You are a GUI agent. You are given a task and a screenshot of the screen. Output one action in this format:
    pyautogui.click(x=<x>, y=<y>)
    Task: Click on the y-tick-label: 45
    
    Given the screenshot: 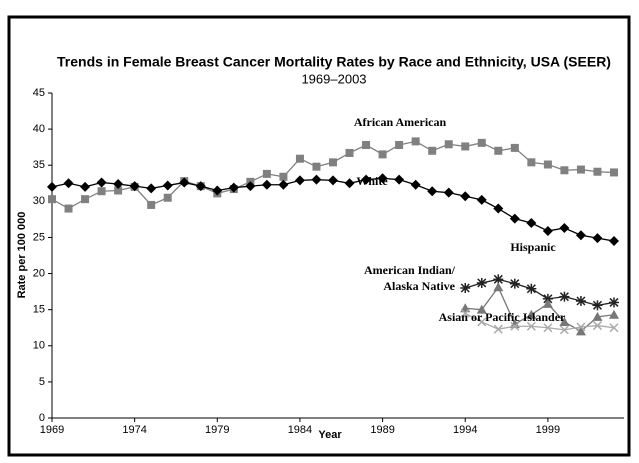 What is the action you would take?
    pyautogui.click(x=39, y=93)
    